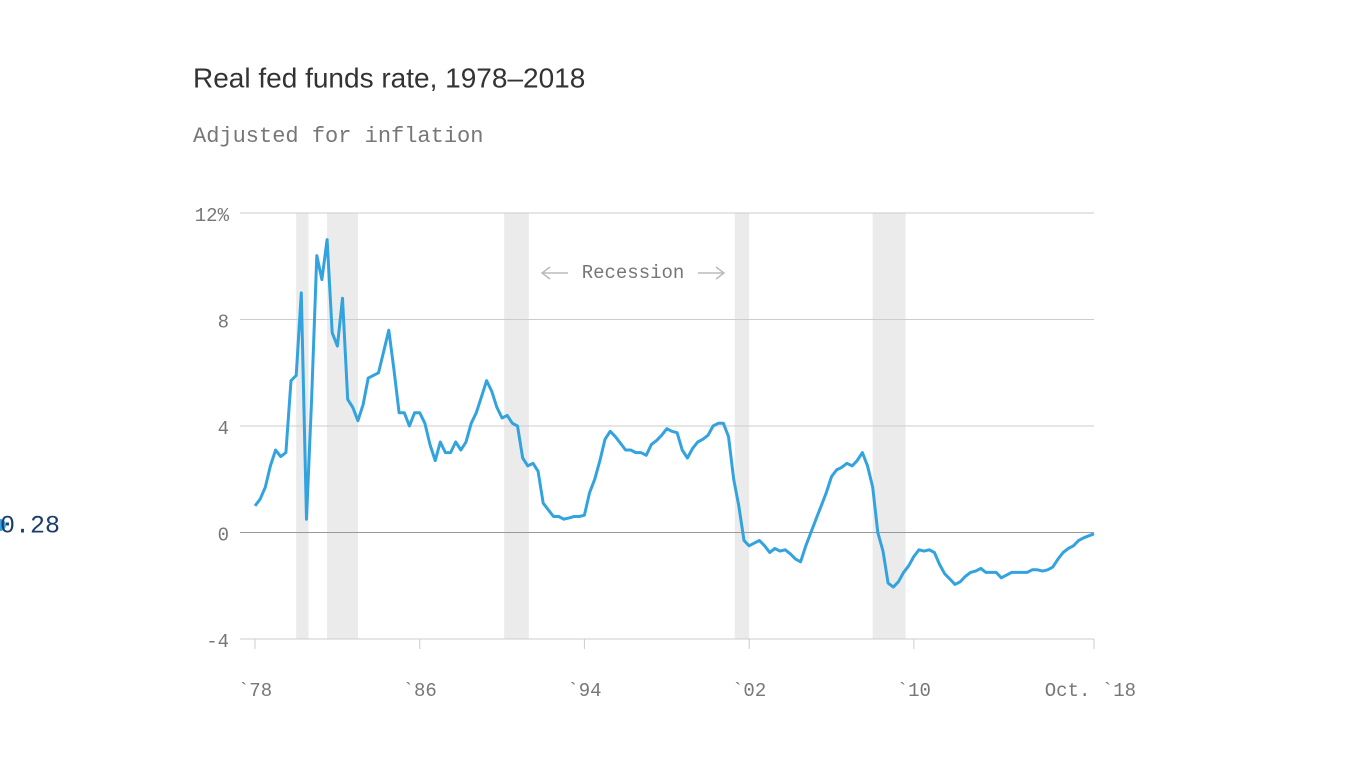 This screenshot has width=1366, height=768. Describe the element at coordinates (584, 691) in the screenshot. I see `x-tick-label: `94` at that location.